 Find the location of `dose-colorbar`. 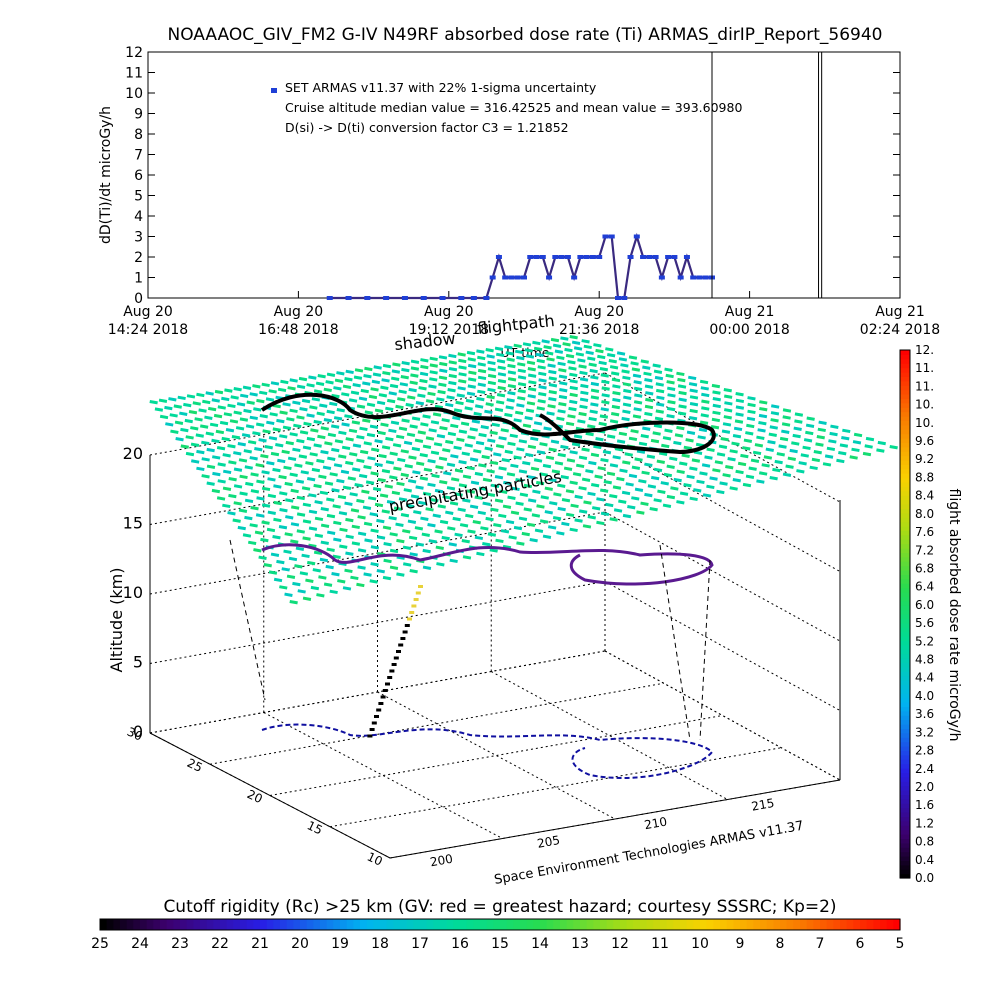

dose-colorbar is located at coordinates (905, 614).